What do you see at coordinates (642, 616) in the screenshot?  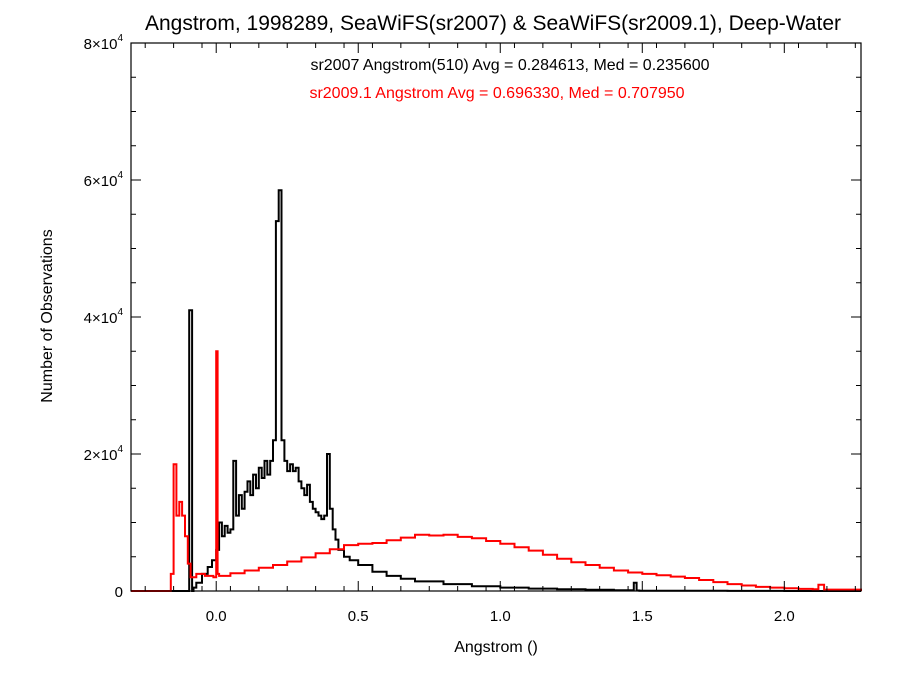 I see `x-tick-label: 1.5` at bounding box center [642, 616].